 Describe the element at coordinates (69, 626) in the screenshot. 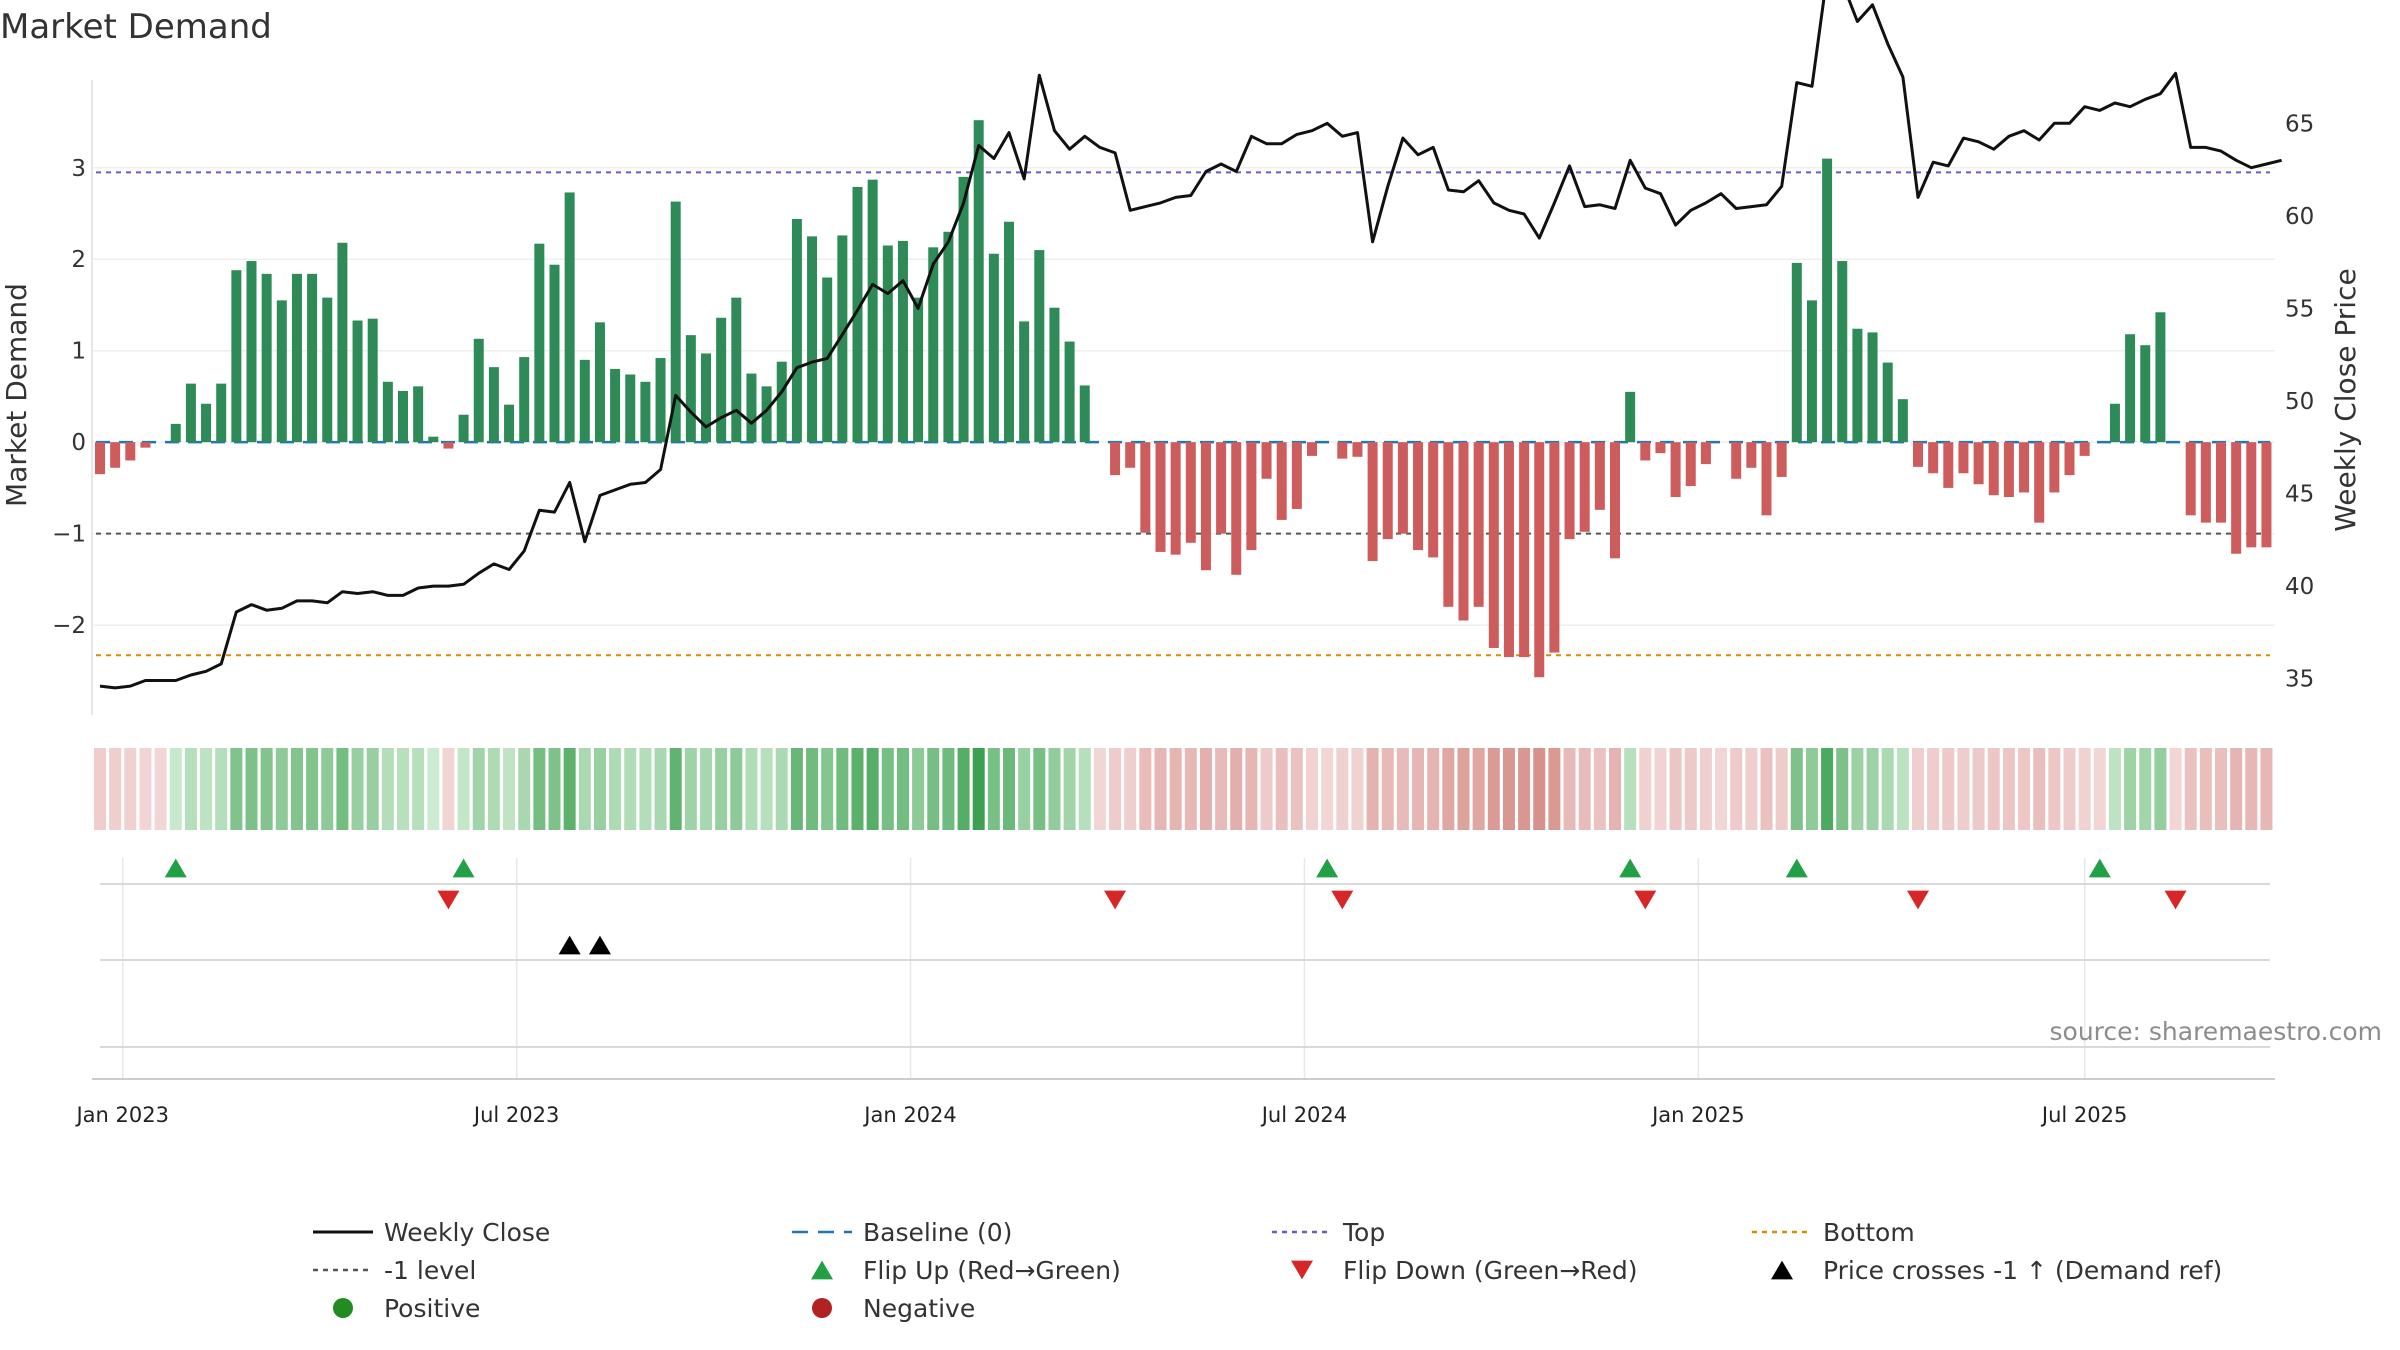

I see `y-tick-label: −2` at that location.